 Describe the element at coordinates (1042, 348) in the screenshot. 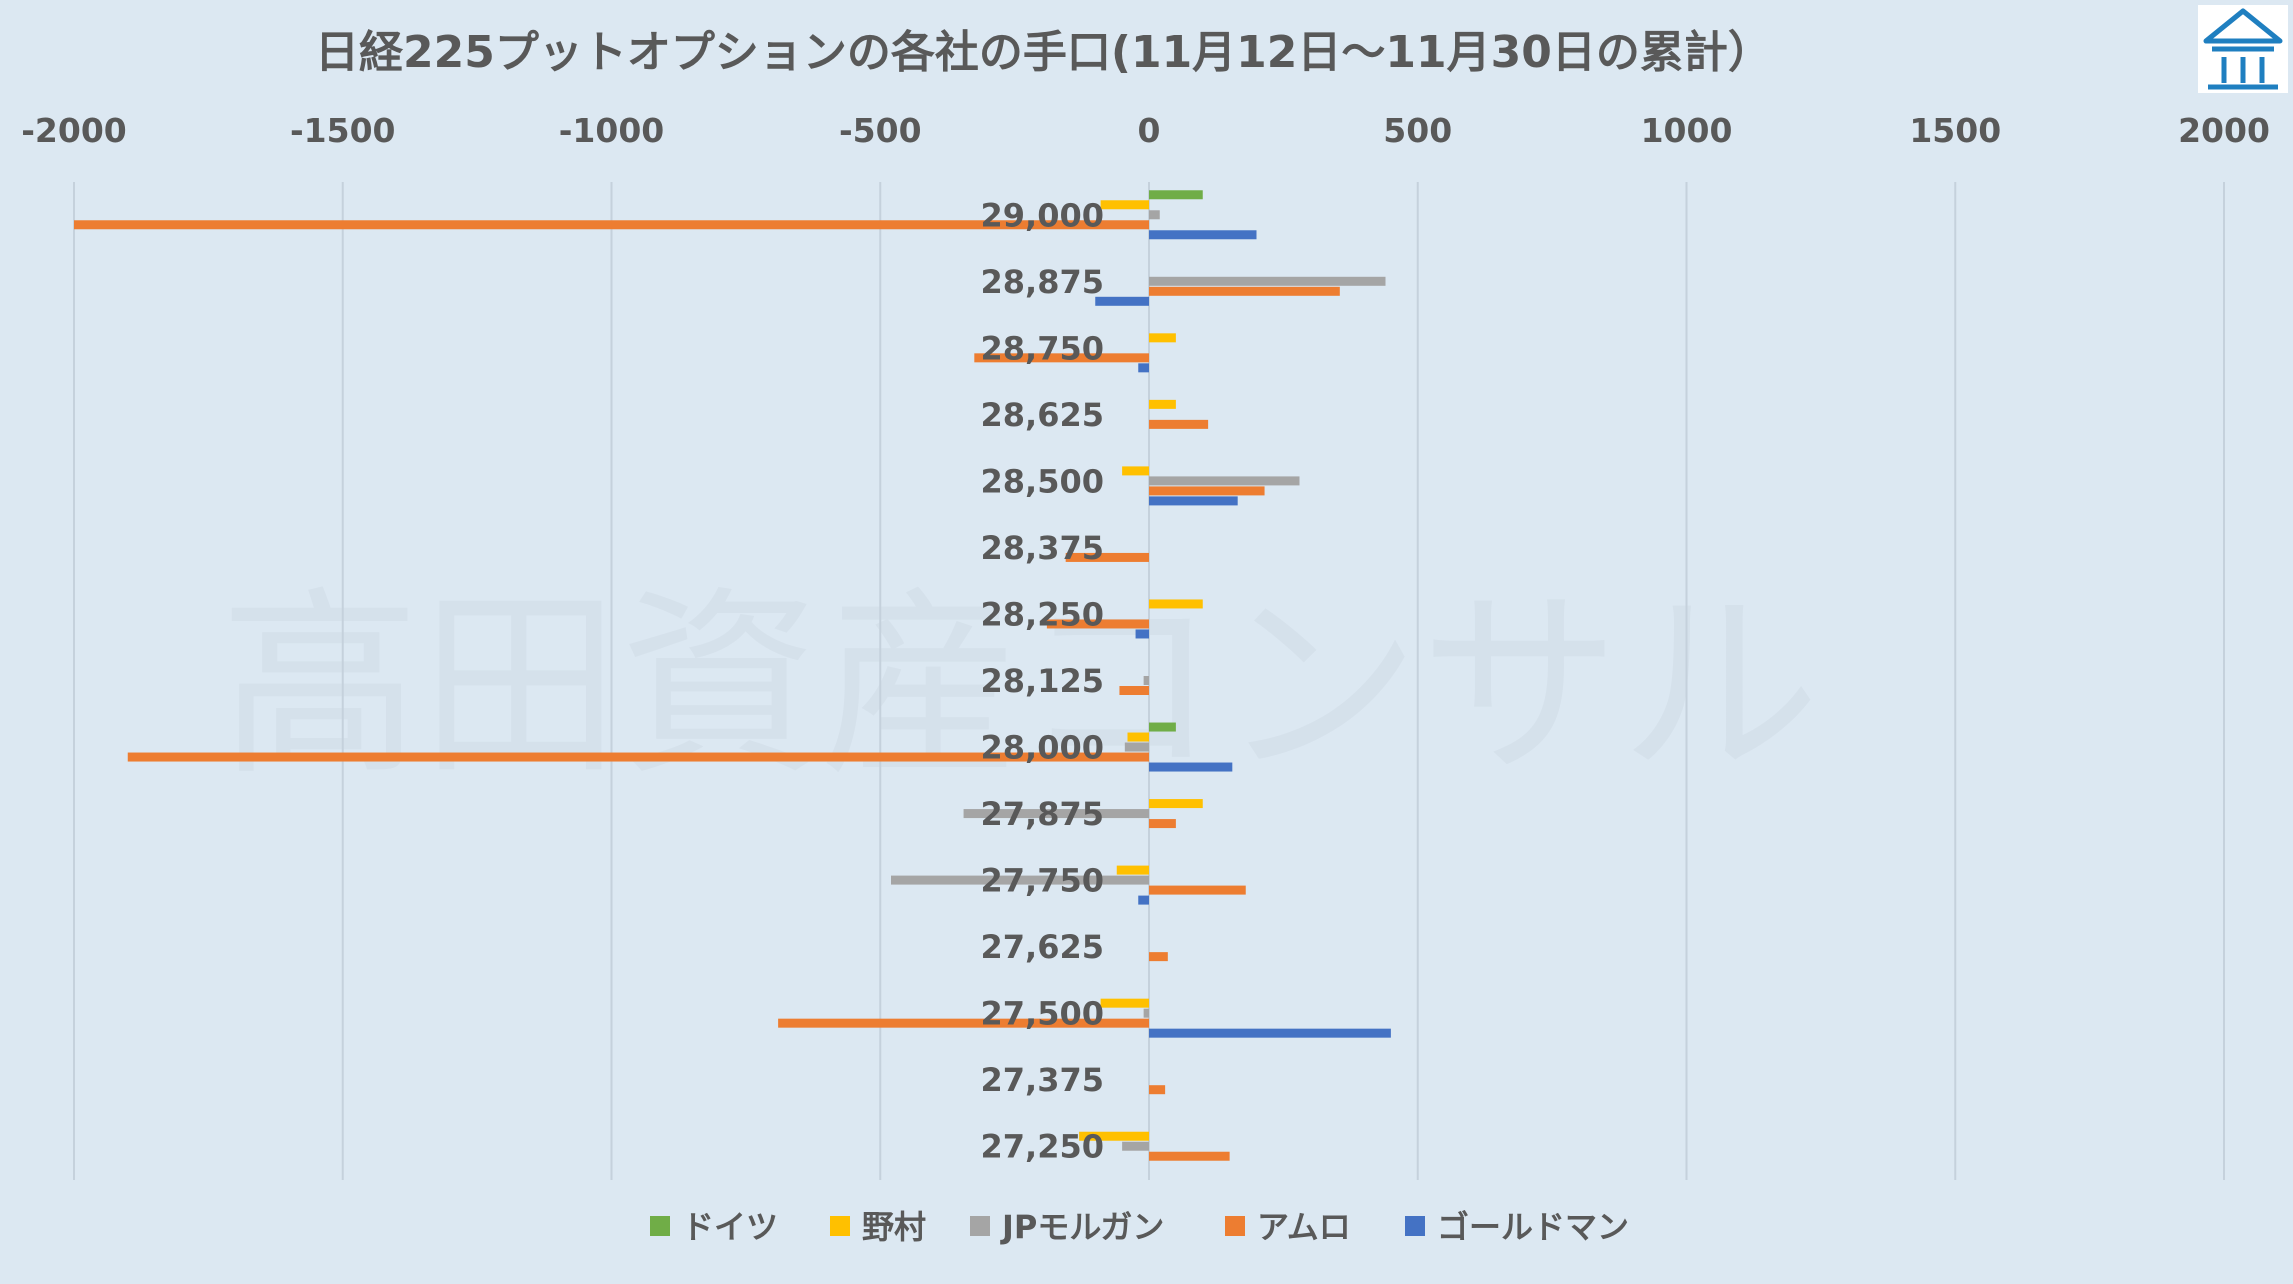

I see `category-label: 28,750` at that location.